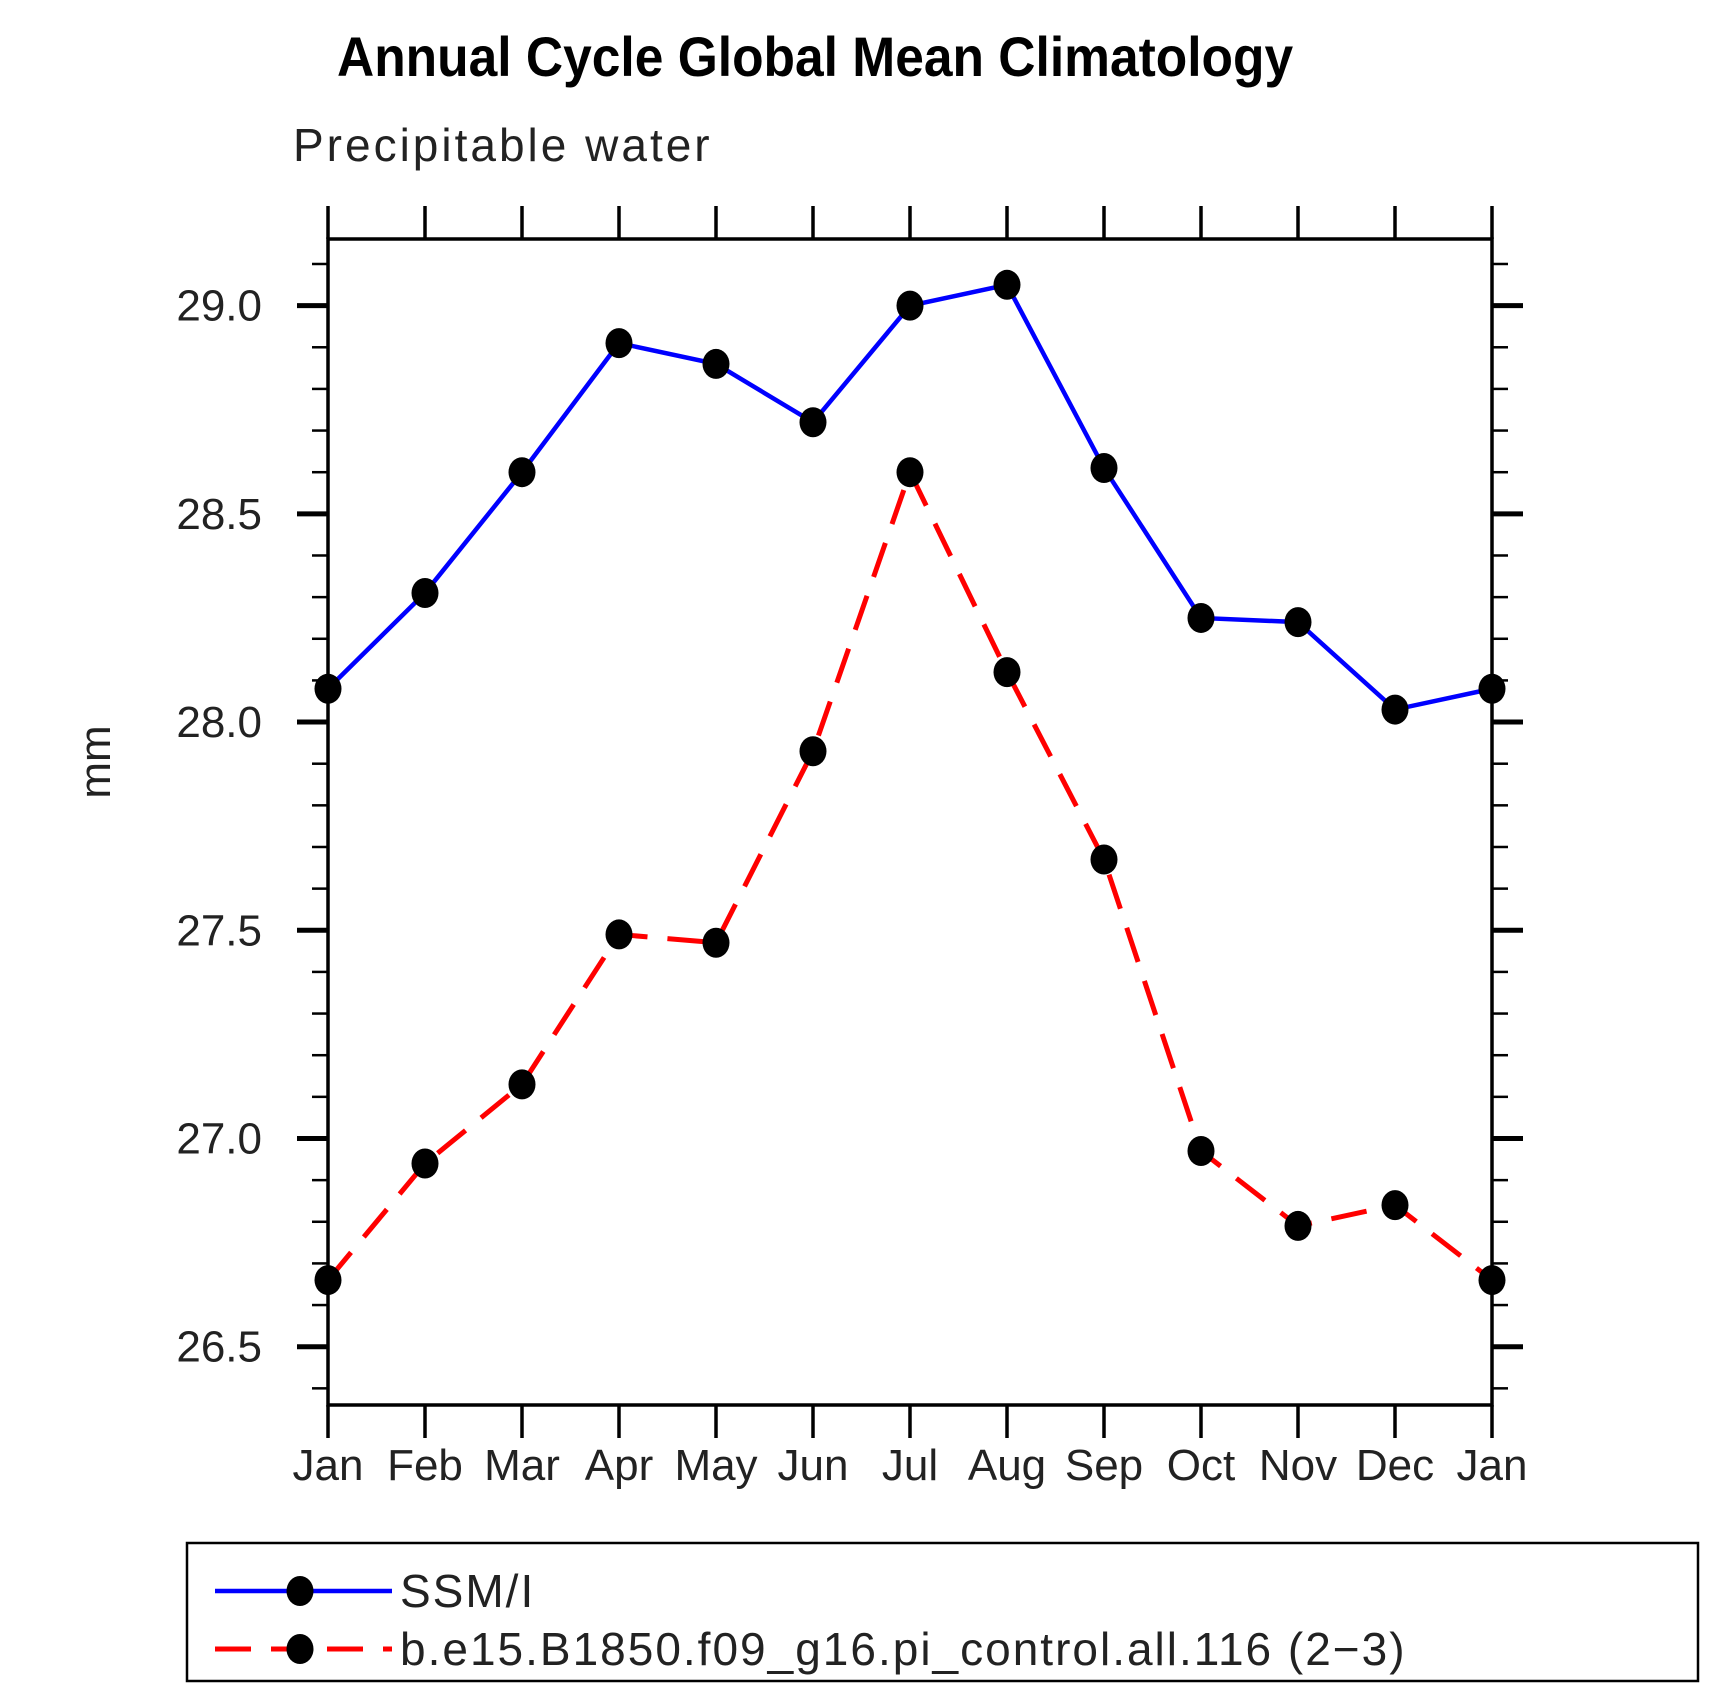  I want to click on chart-subtitle: Precipitable water, so click(503, 145).